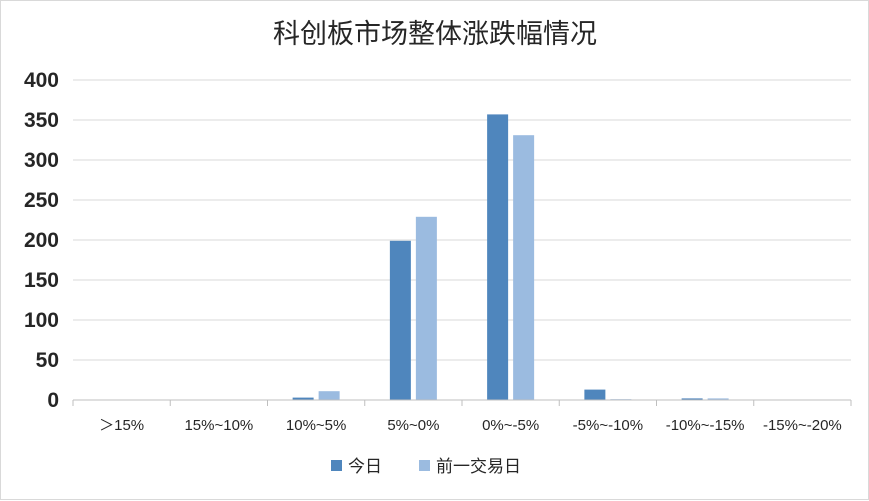  Describe the element at coordinates (365, 467) in the screenshot. I see `legend-label-today: 今日` at that location.